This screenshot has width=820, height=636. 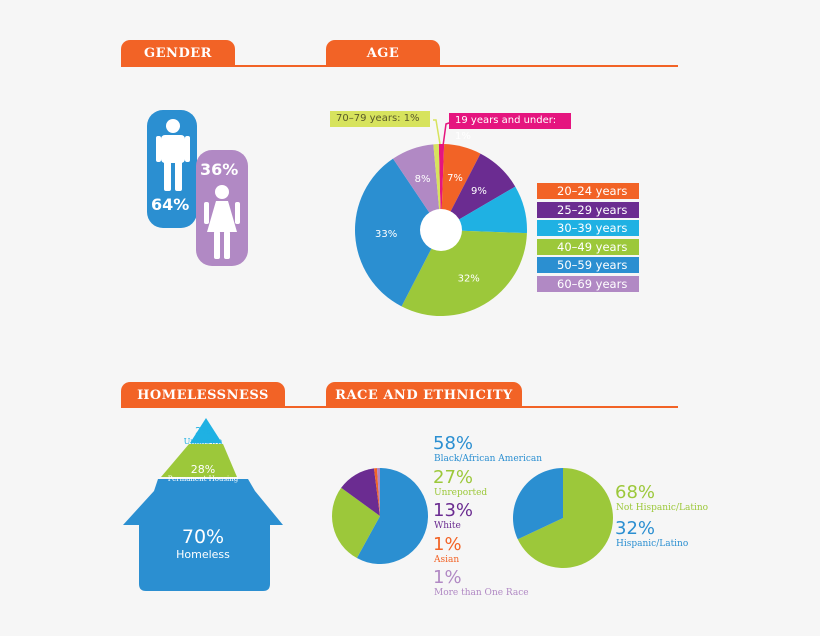 I want to click on pie-slice-20-24-years, so click(x=461, y=187).